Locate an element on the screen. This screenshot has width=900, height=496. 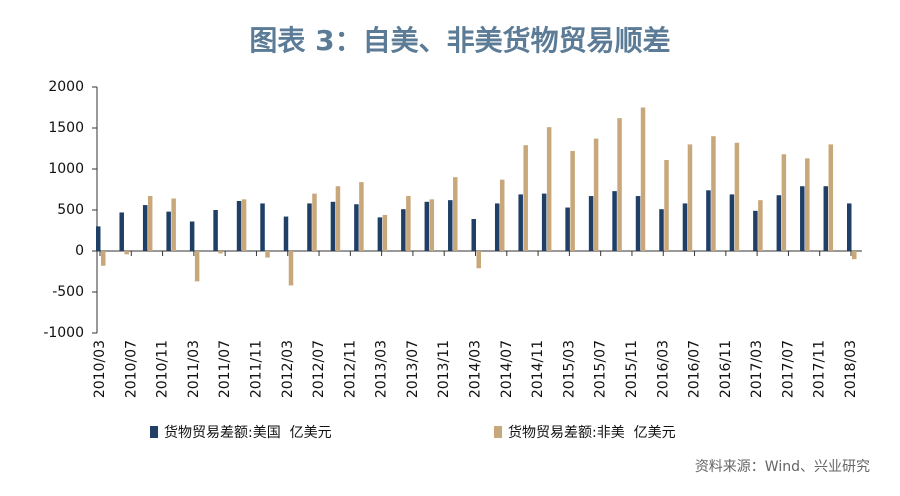
x-tick-label: 2017/03 is located at coordinates (757, 369).